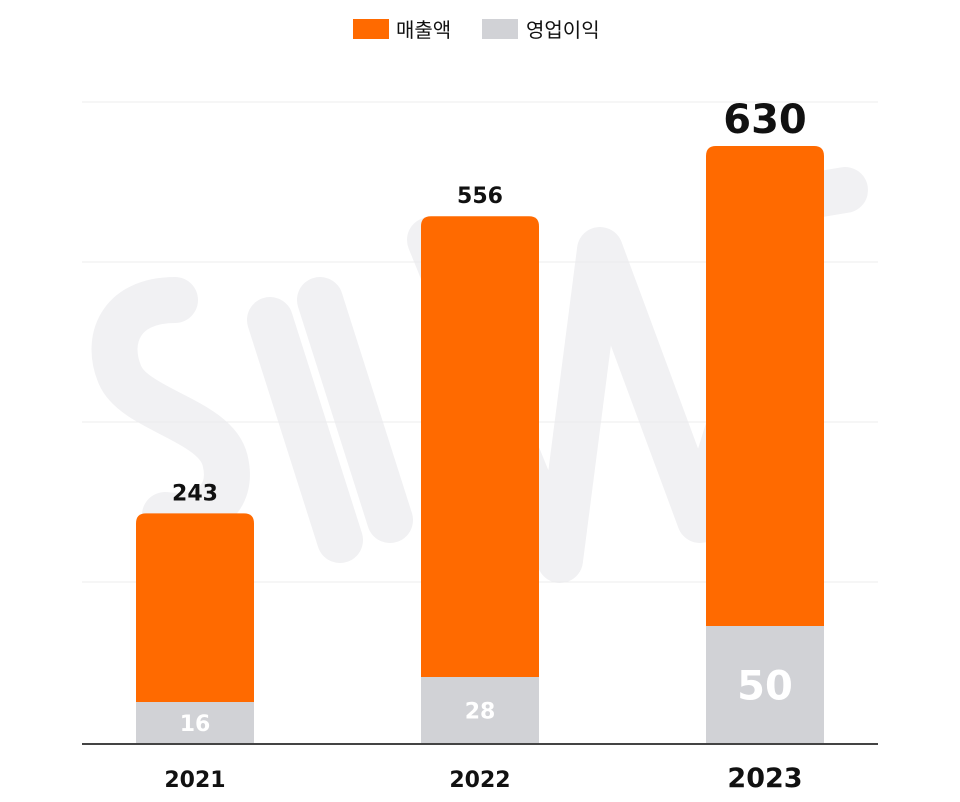  I want to click on x-tick-label-2023: 2023, so click(764, 778).